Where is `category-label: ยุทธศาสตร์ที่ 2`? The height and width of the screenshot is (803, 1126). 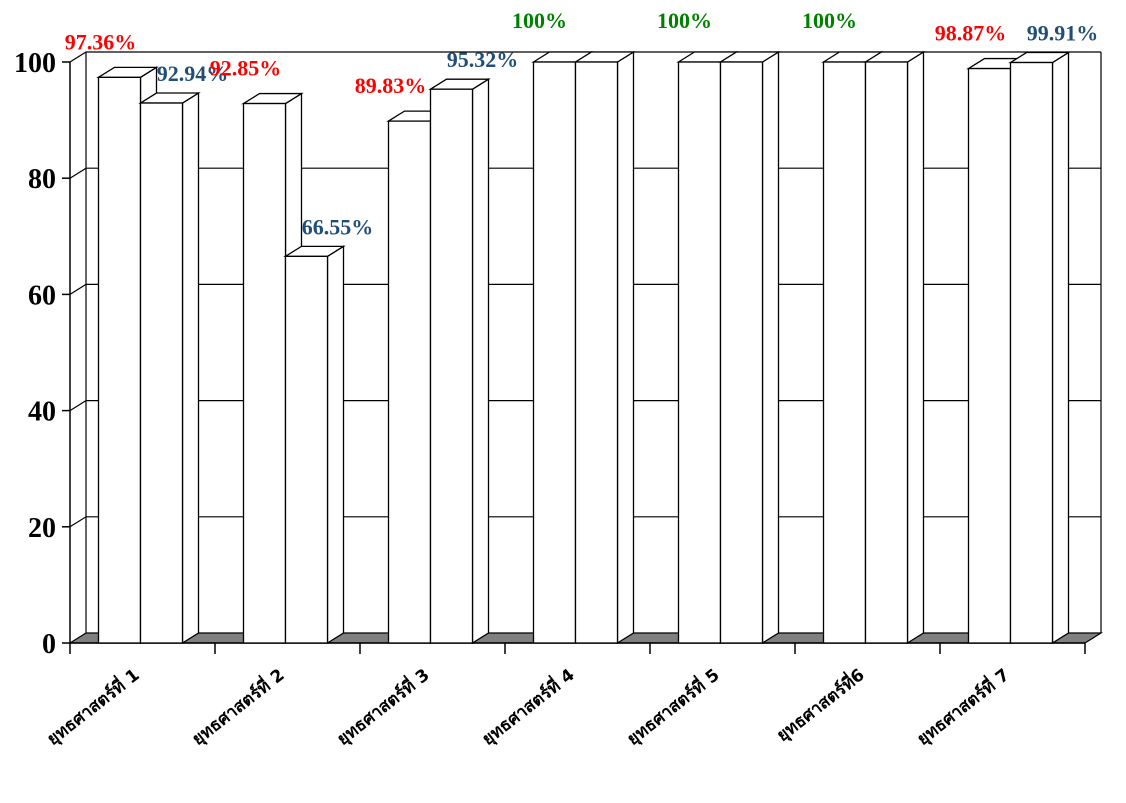
category-label: ยุทธศาสตร์ที่ 2 is located at coordinates (238, 706).